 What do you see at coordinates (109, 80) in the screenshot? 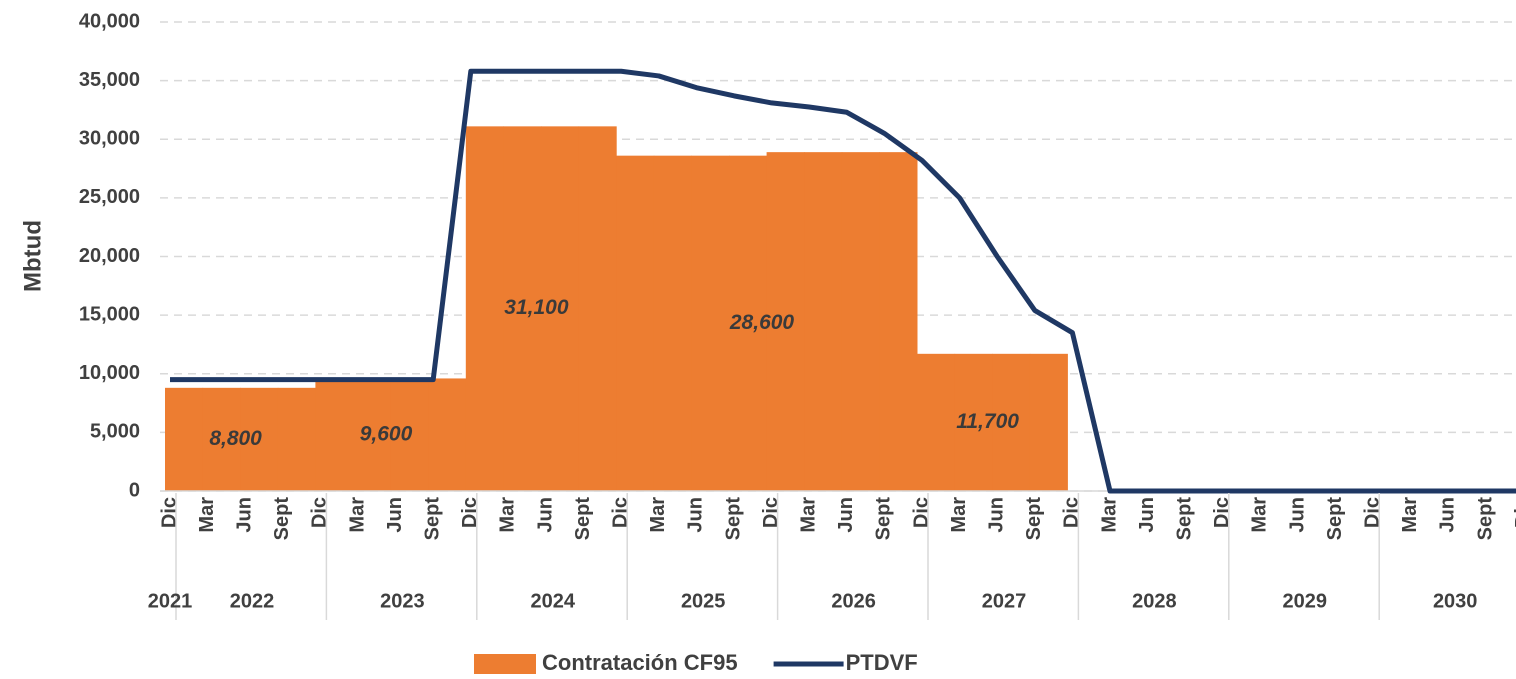
I see `y-tick-label: 35,000` at bounding box center [109, 80].